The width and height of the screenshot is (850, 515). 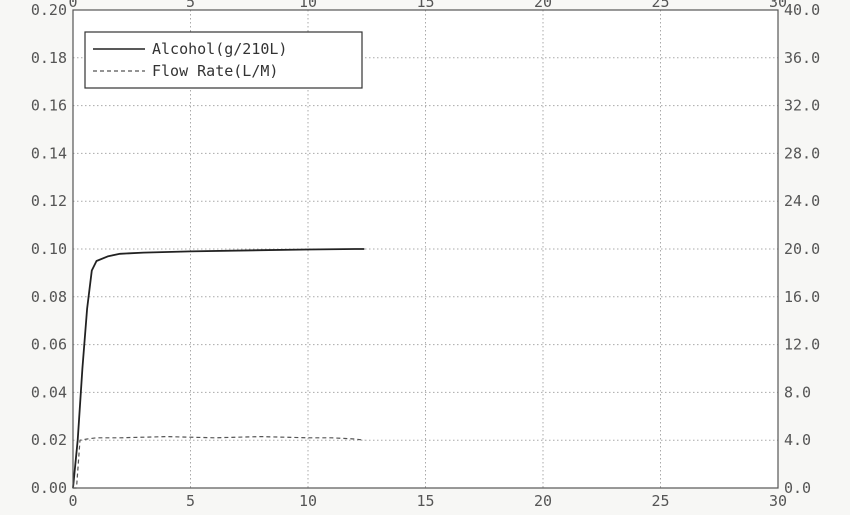 What do you see at coordinates (308, 5) in the screenshot?
I see `x-tick-label-top: 10` at bounding box center [308, 5].